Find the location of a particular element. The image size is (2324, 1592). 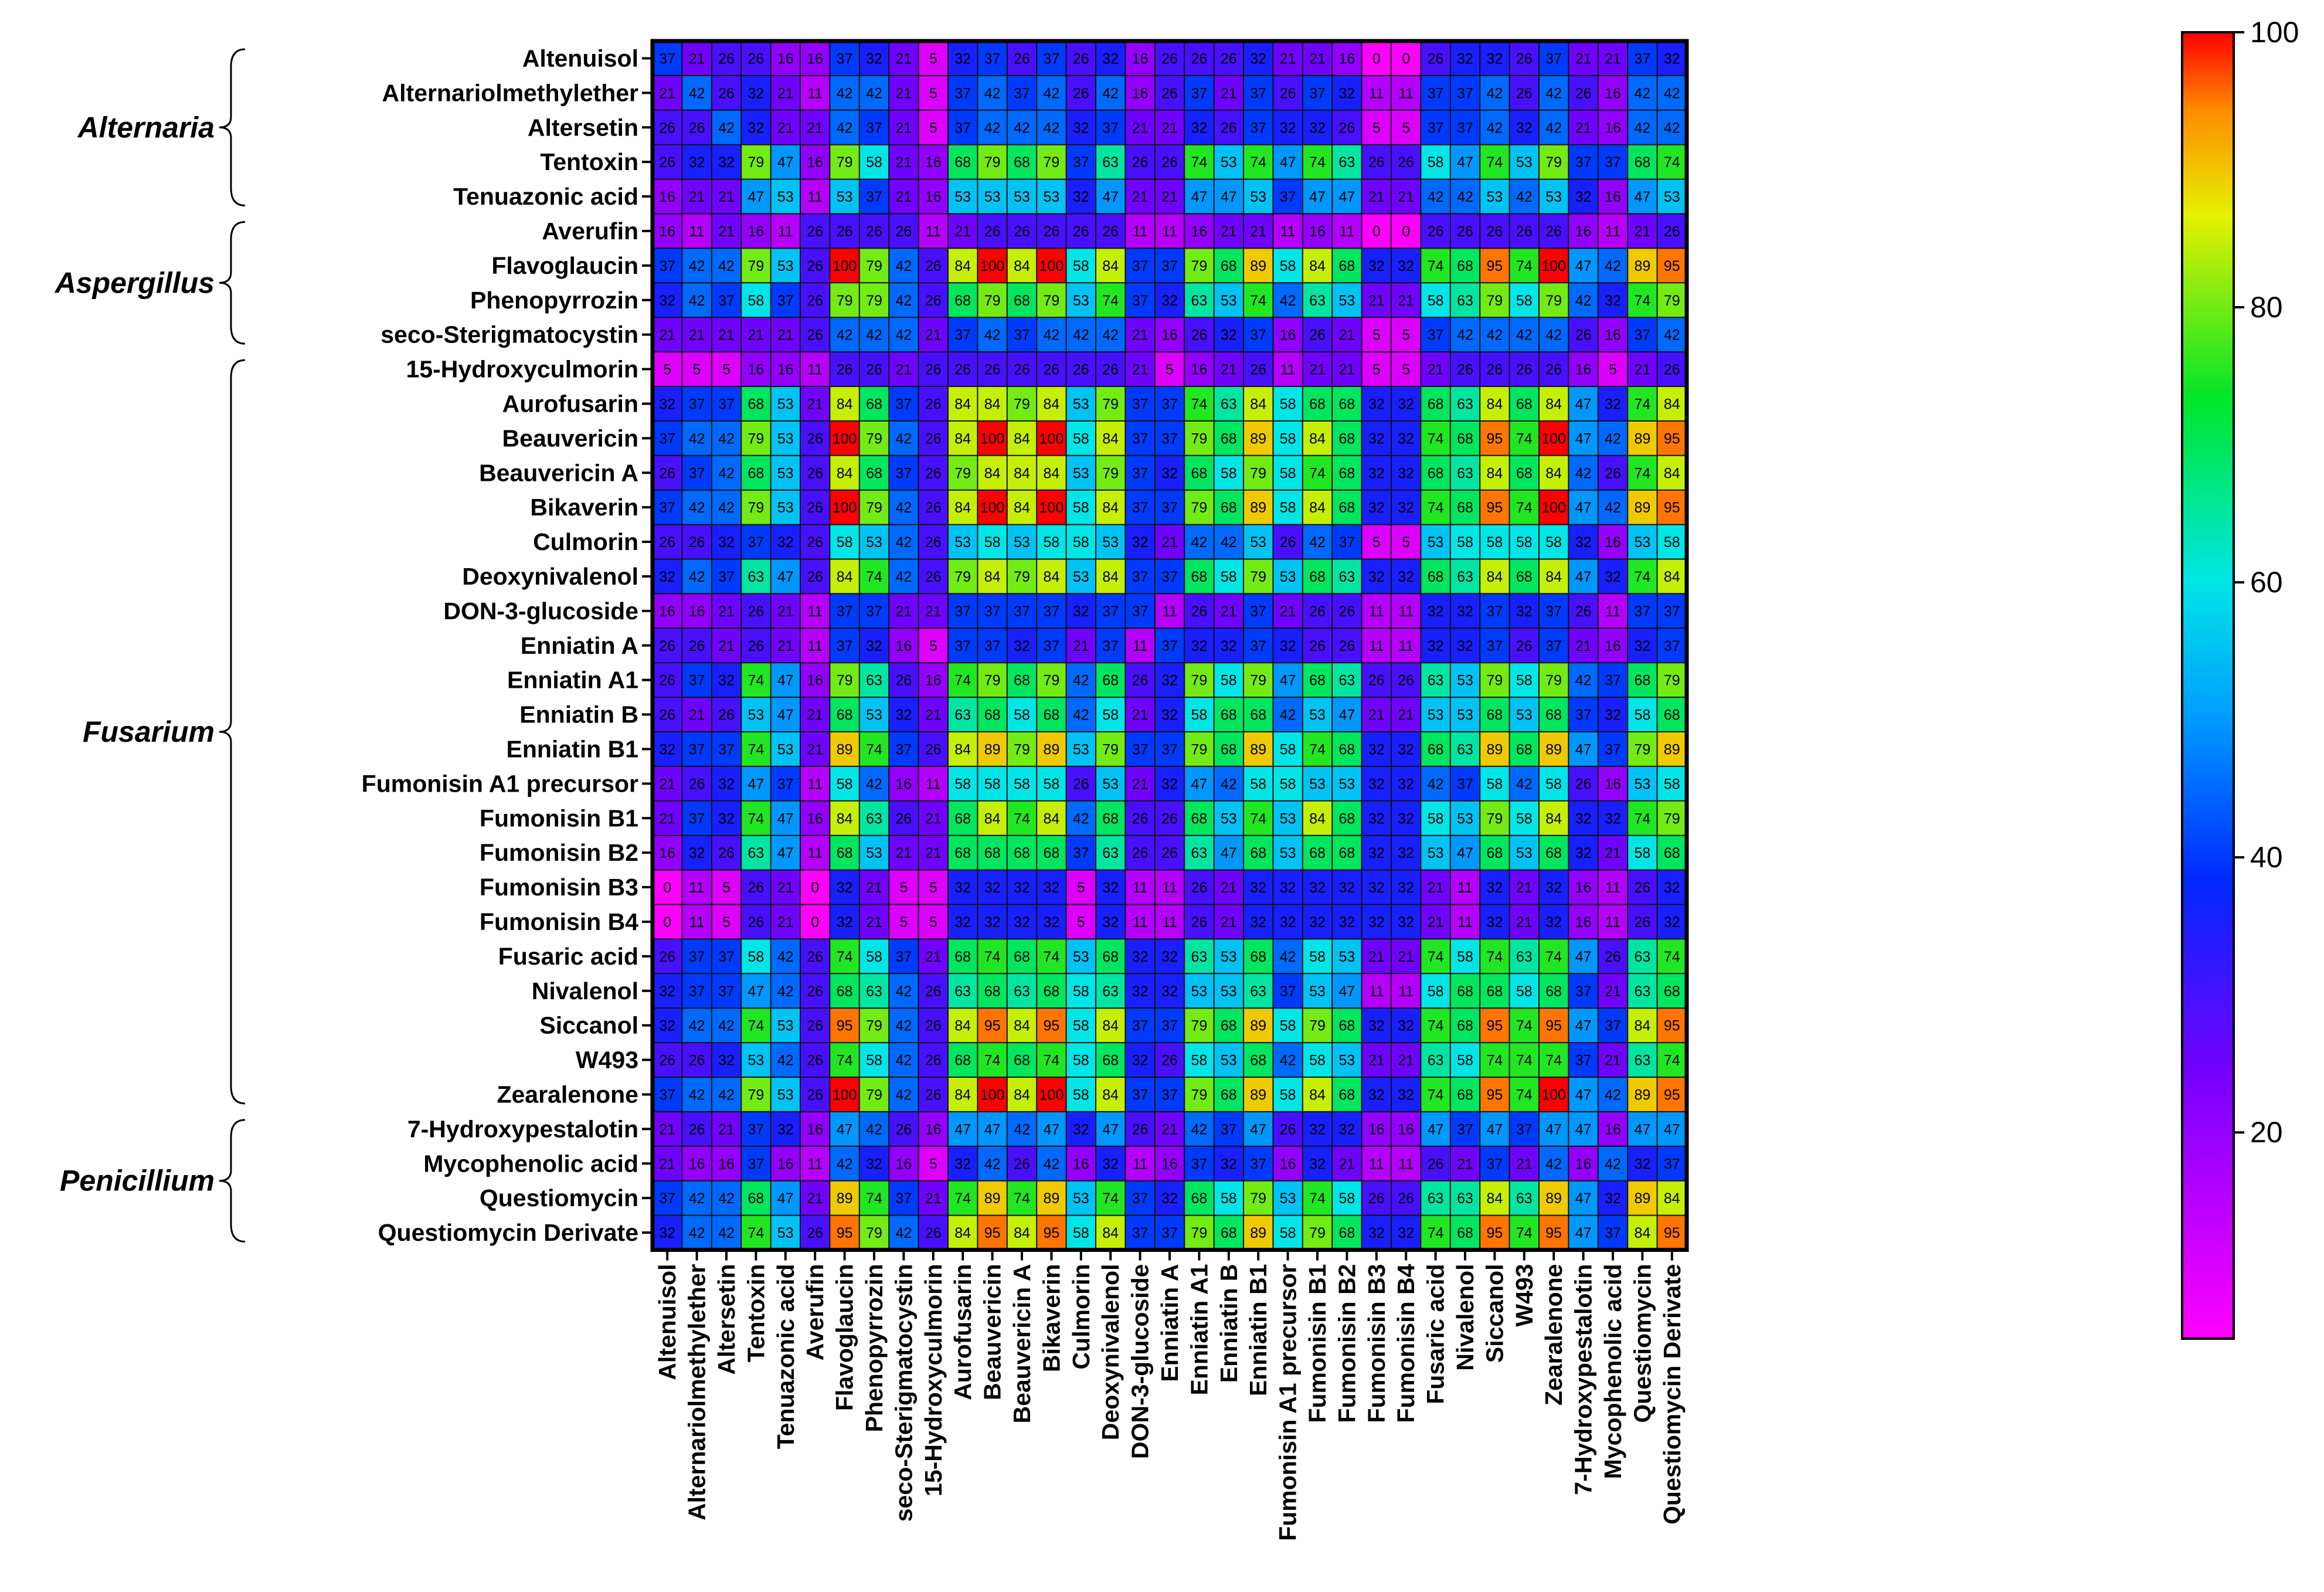

cell-value-label: 16 is located at coordinates (1169, 335).